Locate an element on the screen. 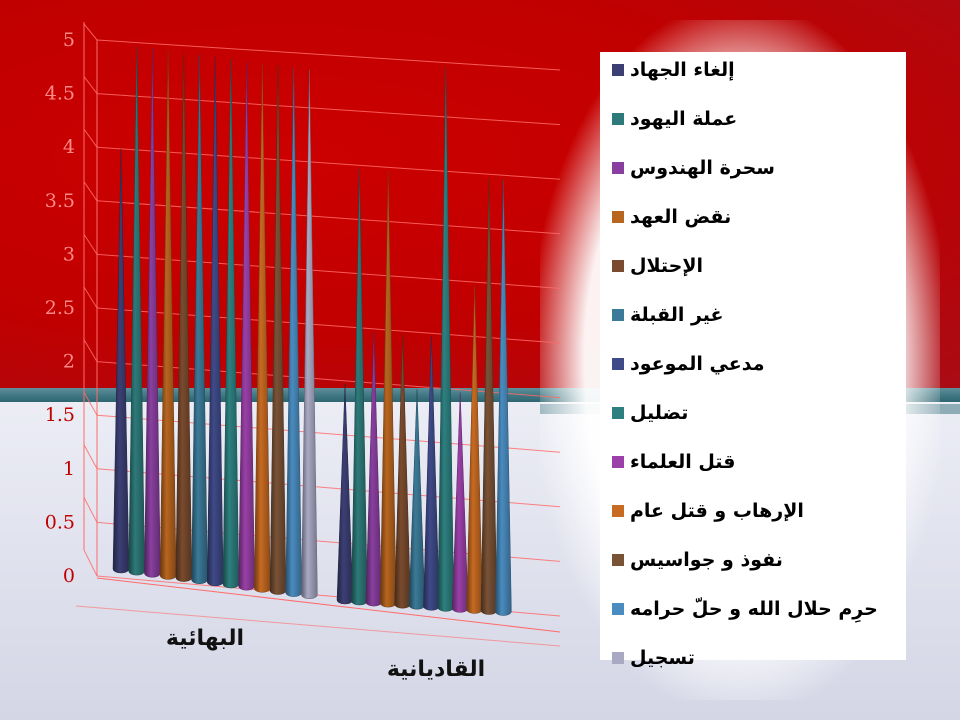 This screenshot has height=720, width=960. legend-item: نفوذ و جواسيس is located at coordinates (697, 560).